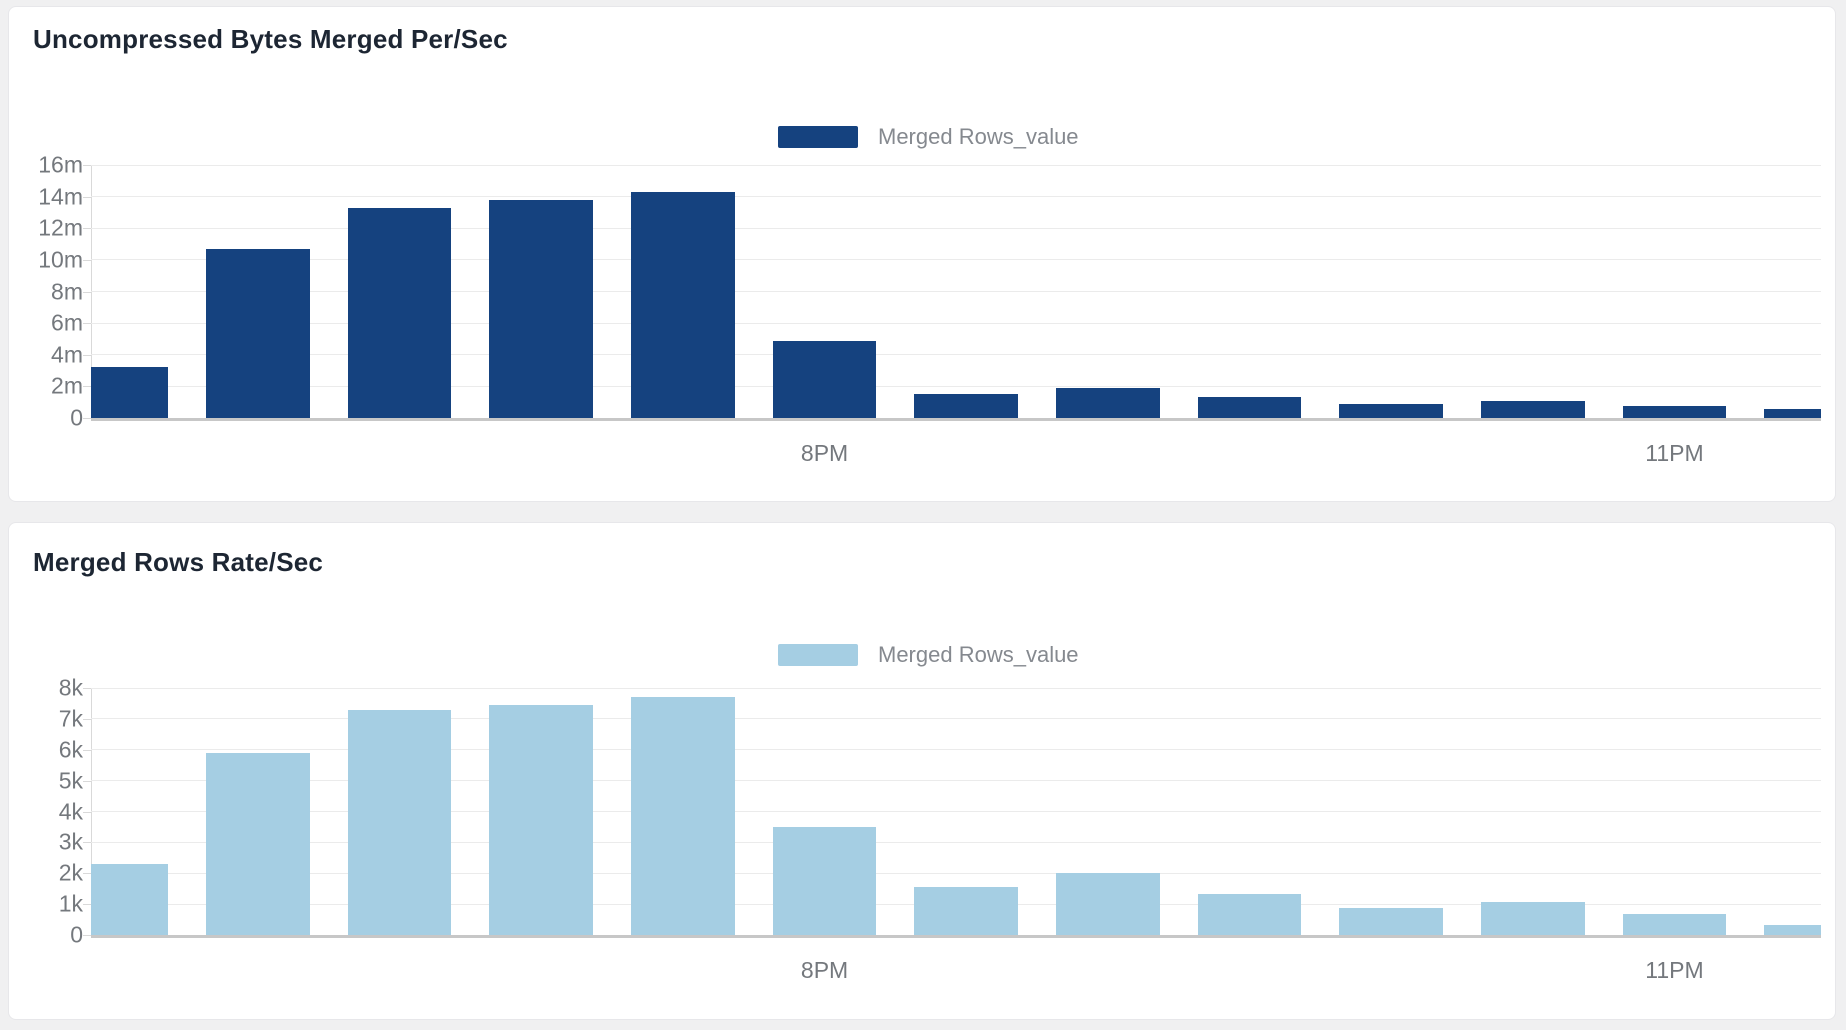  I want to click on y-tick-label: 12m, so click(60, 227).